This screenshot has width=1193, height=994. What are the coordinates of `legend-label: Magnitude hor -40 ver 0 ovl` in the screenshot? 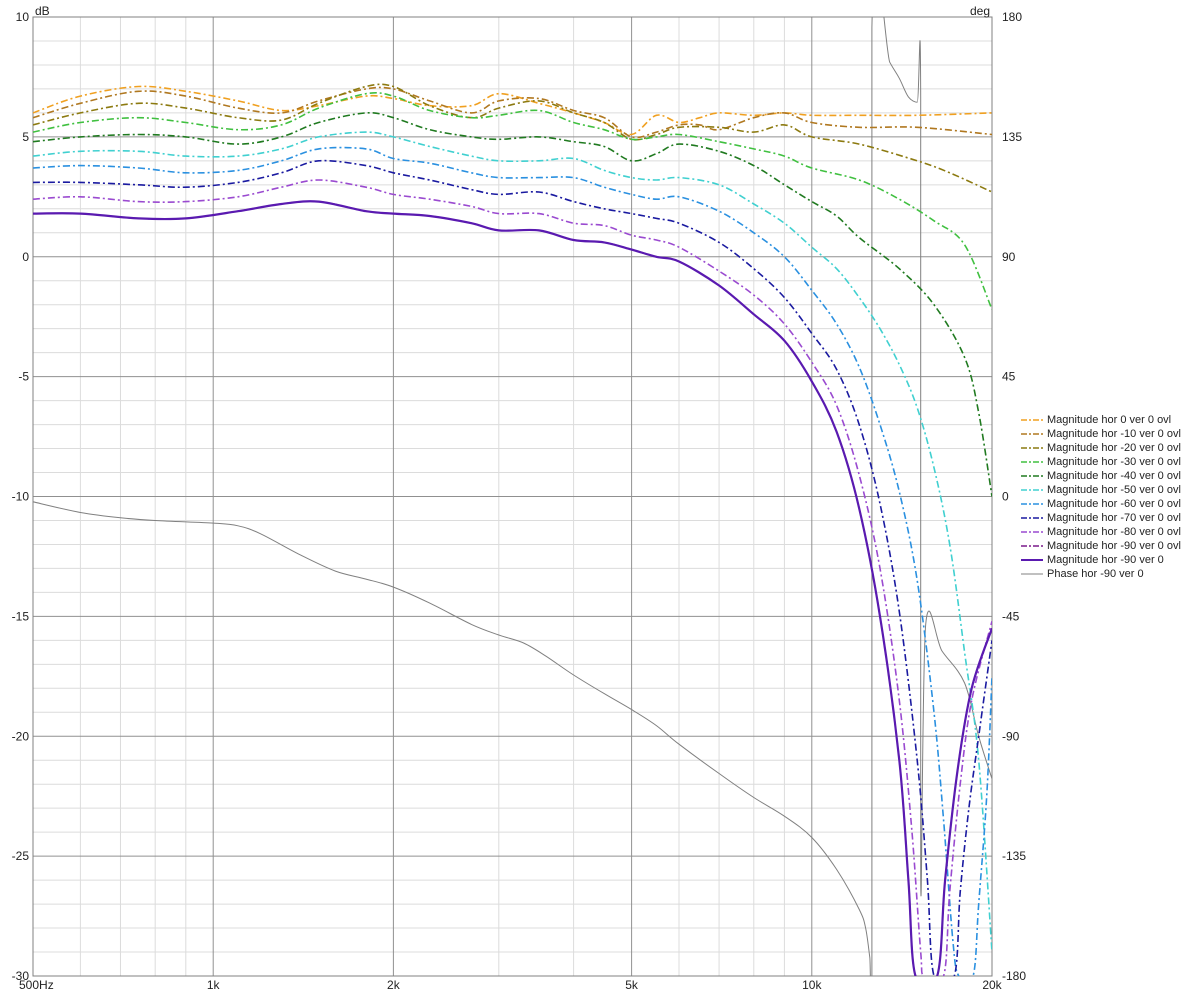 It's located at (1114, 476).